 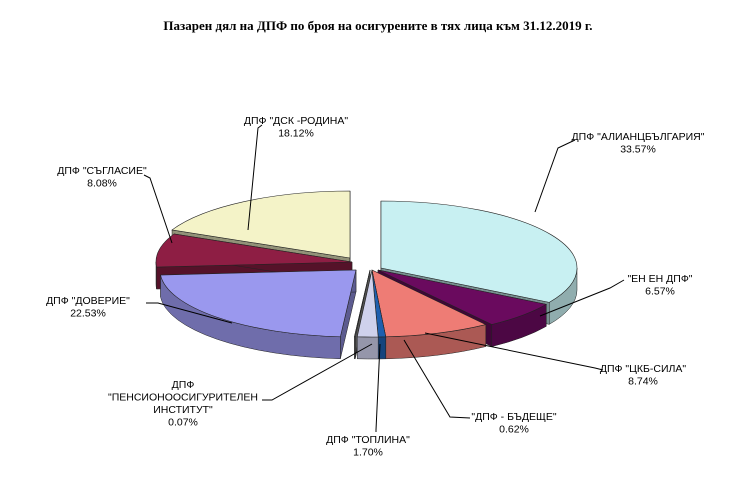 I want to click on slice-value-label: 1.70%, so click(x=368, y=453).